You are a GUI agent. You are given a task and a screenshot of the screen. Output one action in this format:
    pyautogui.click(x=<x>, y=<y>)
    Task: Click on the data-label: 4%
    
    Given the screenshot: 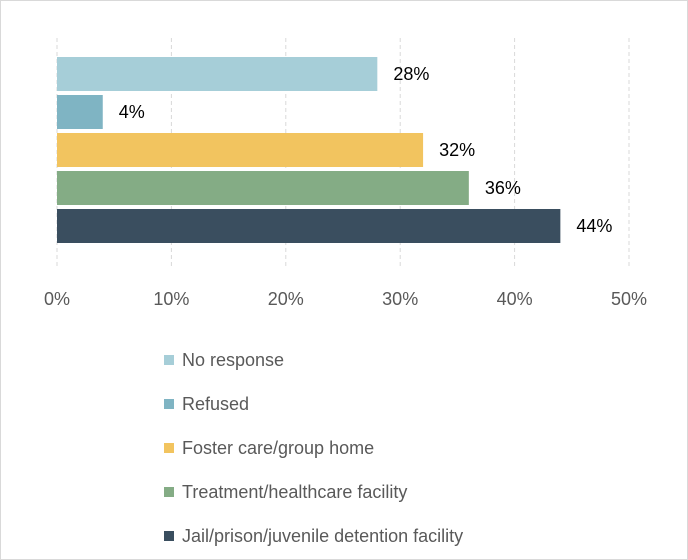 What is the action you would take?
    pyautogui.click(x=132, y=112)
    